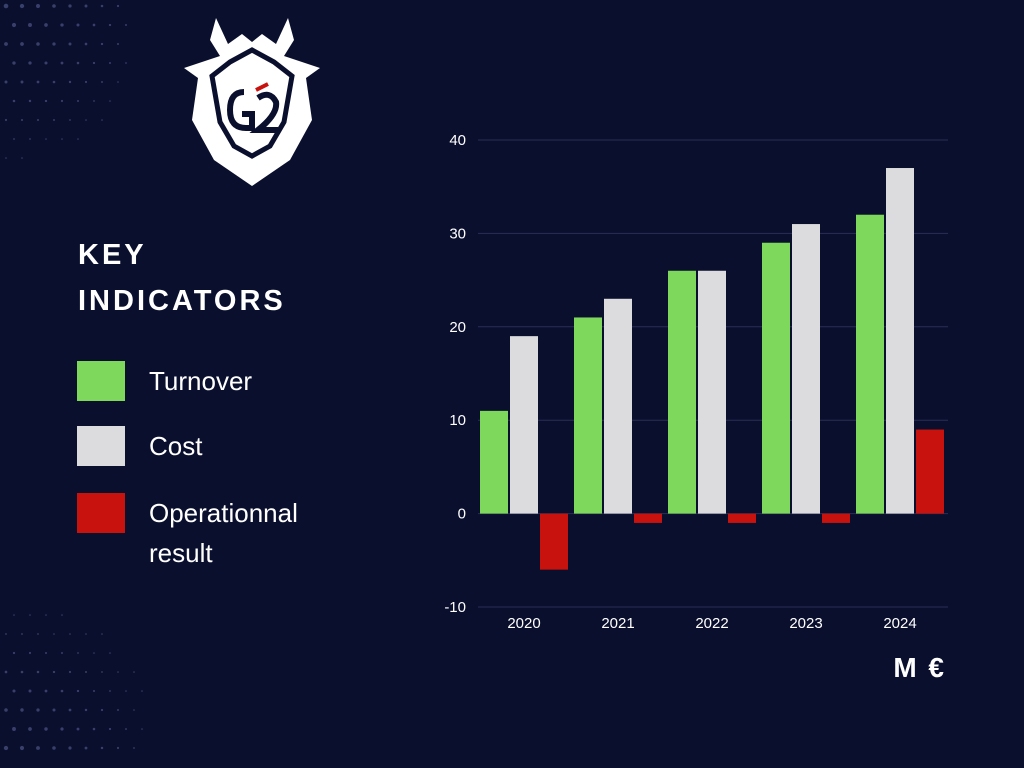  I want to click on title-line-1: KEY, so click(112, 255).